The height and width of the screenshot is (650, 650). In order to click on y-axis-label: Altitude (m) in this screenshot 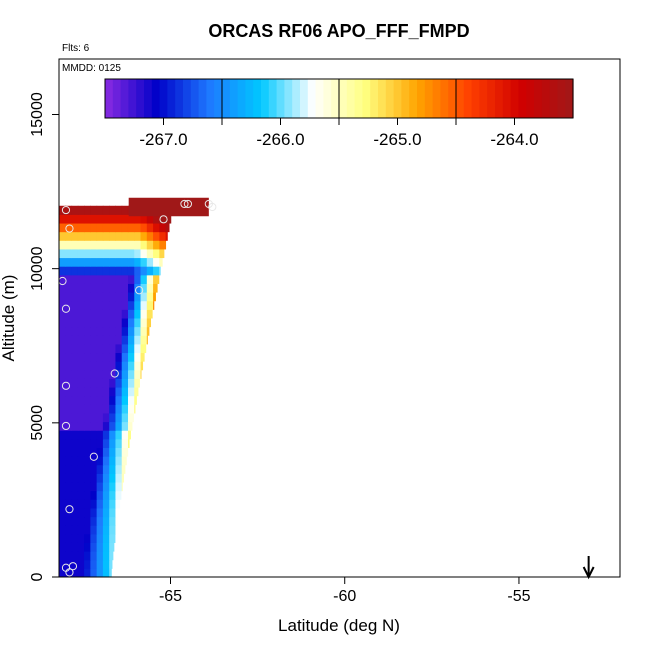, I will do `click(9, 318)`.